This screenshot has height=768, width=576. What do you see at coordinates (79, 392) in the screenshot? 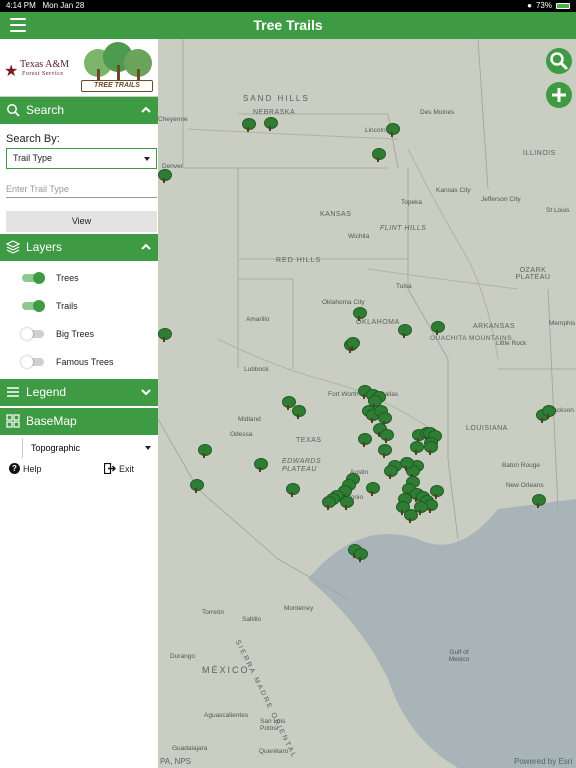
I see `legend-section-header: Legend` at bounding box center [79, 392].